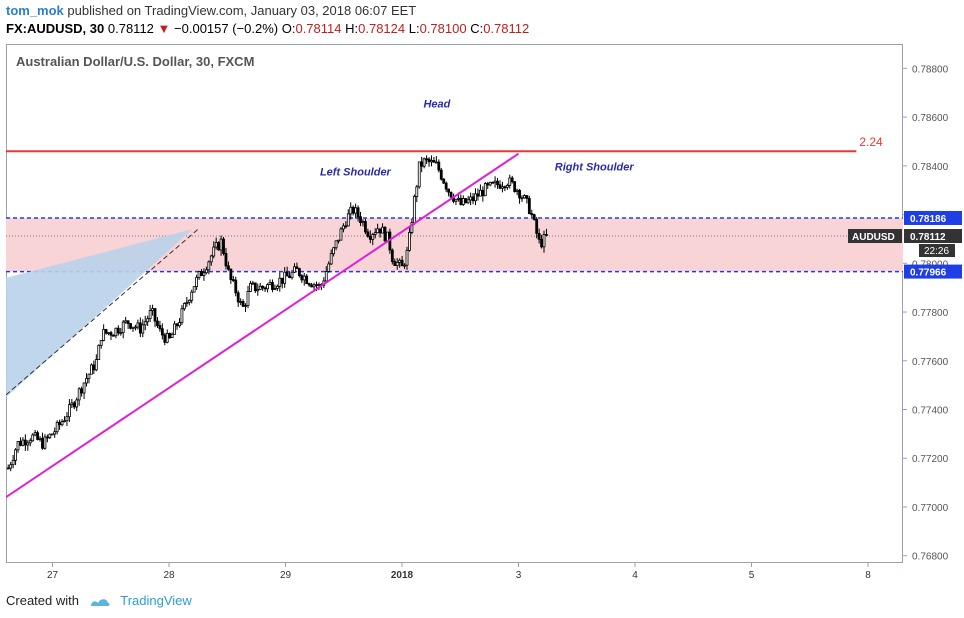  What do you see at coordinates (402, 575) in the screenshot?
I see `x-tick-label: 2018` at bounding box center [402, 575].